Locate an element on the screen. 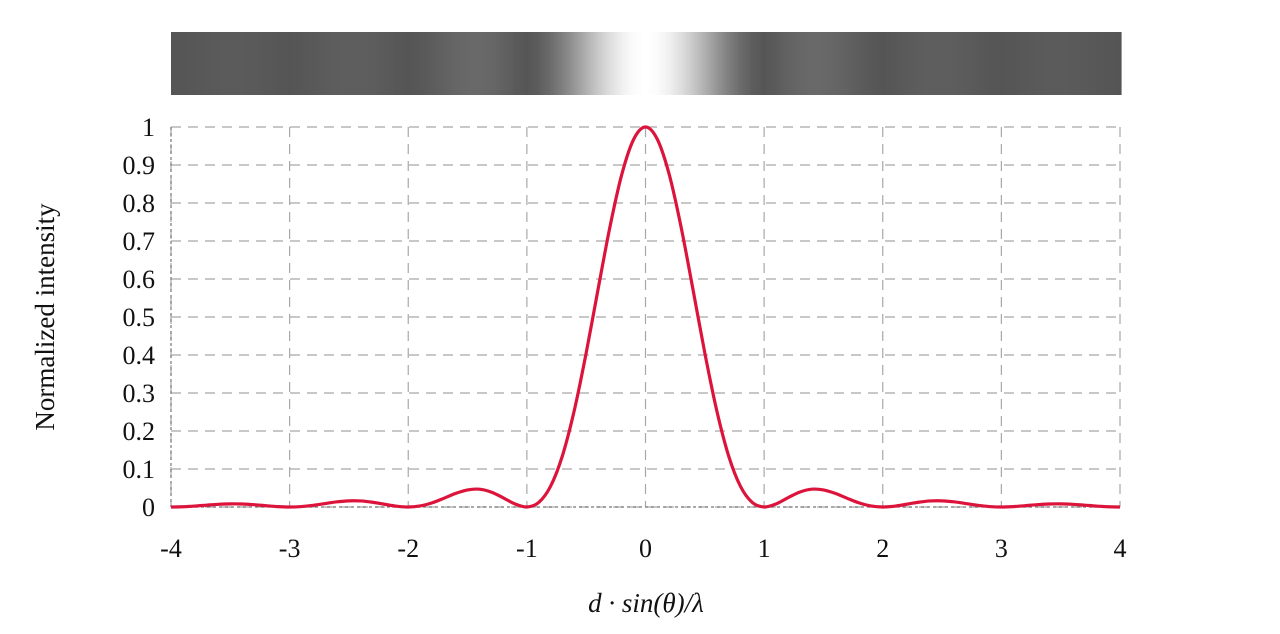 The height and width of the screenshot is (634, 1280). intensity-strip is located at coordinates (646, 63).